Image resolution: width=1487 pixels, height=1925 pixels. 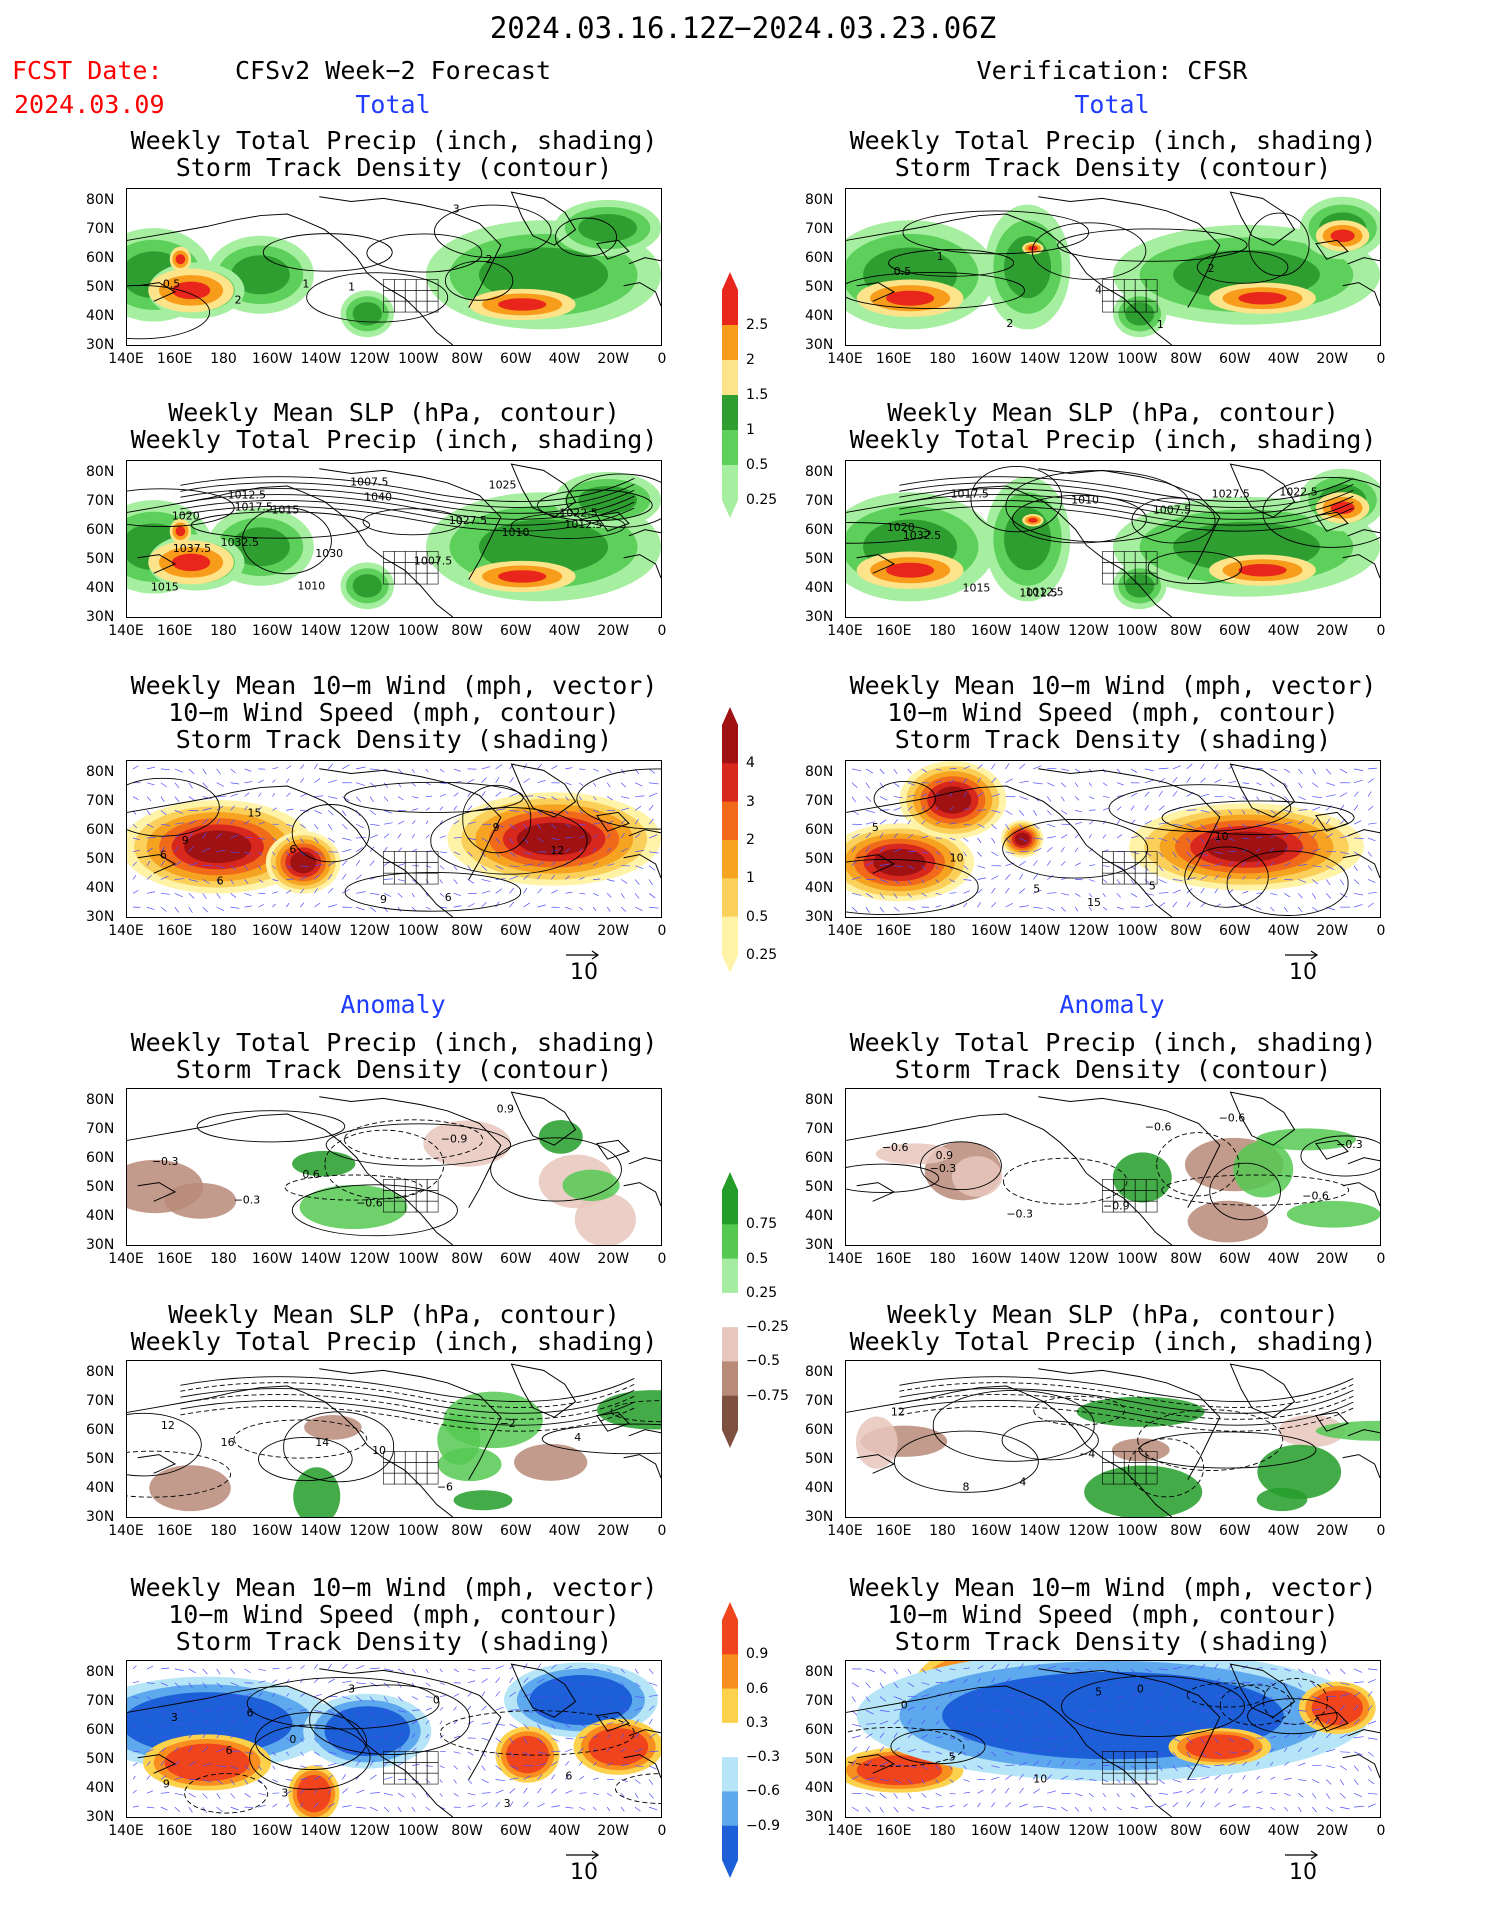 I want to click on colorbar-track_anom-label-2: 0.3, so click(x=757, y=1722).